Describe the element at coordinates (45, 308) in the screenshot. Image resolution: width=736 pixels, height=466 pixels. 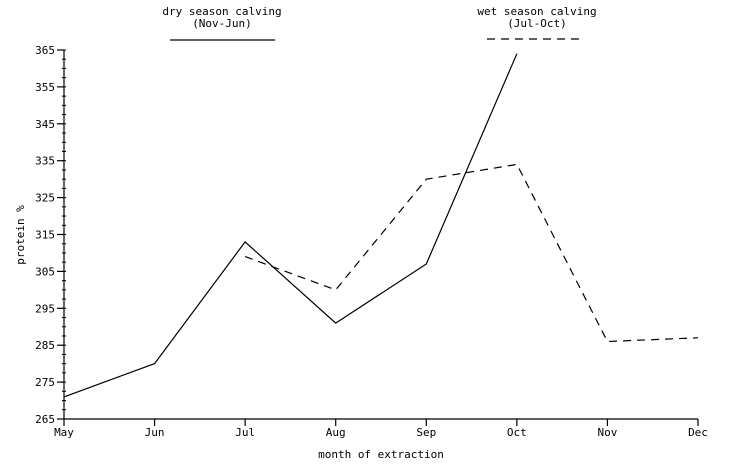
I see `y-tick-label: 295` at that location.